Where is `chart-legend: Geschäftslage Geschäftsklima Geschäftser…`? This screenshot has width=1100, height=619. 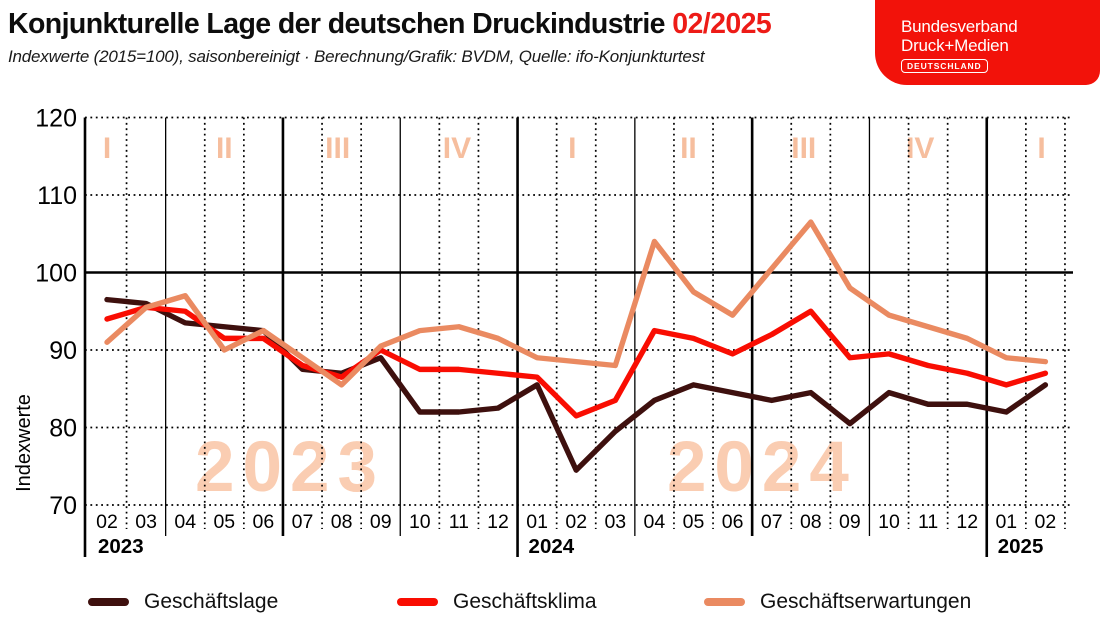 chart-legend: Geschäftslage Geschäftsklima Geschäftser… is located at coordinates (550, 602).